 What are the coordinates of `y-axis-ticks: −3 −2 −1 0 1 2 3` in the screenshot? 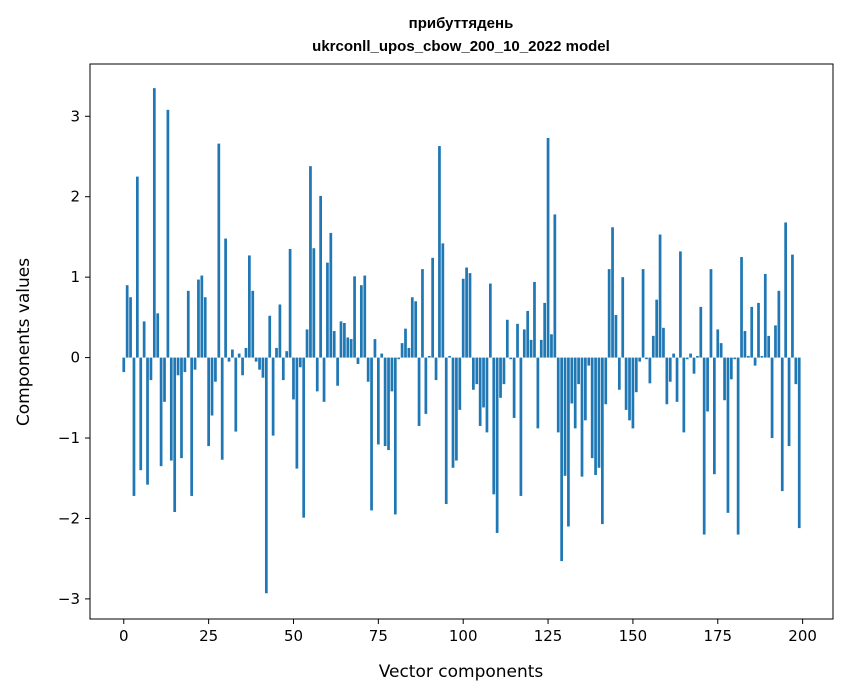 It's located at (74, 357).